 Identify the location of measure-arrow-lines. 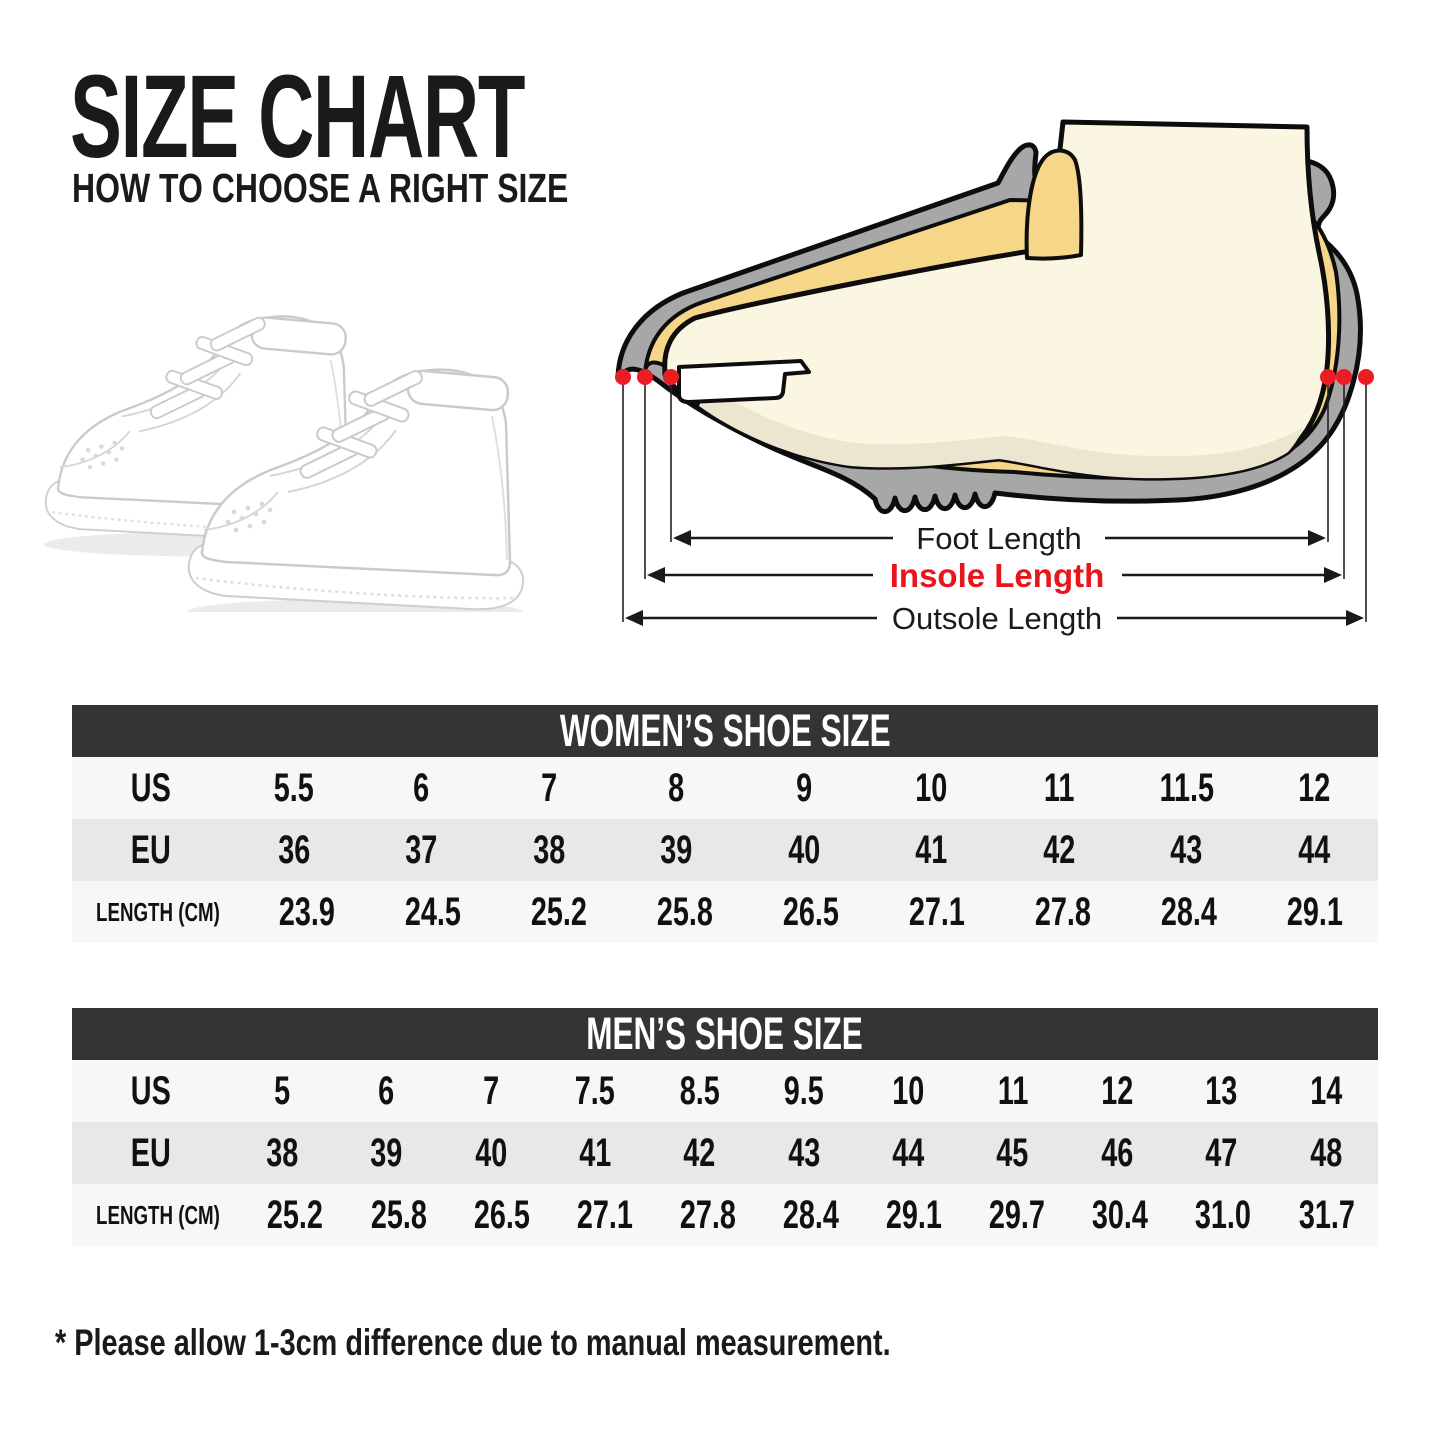
(994, 578).